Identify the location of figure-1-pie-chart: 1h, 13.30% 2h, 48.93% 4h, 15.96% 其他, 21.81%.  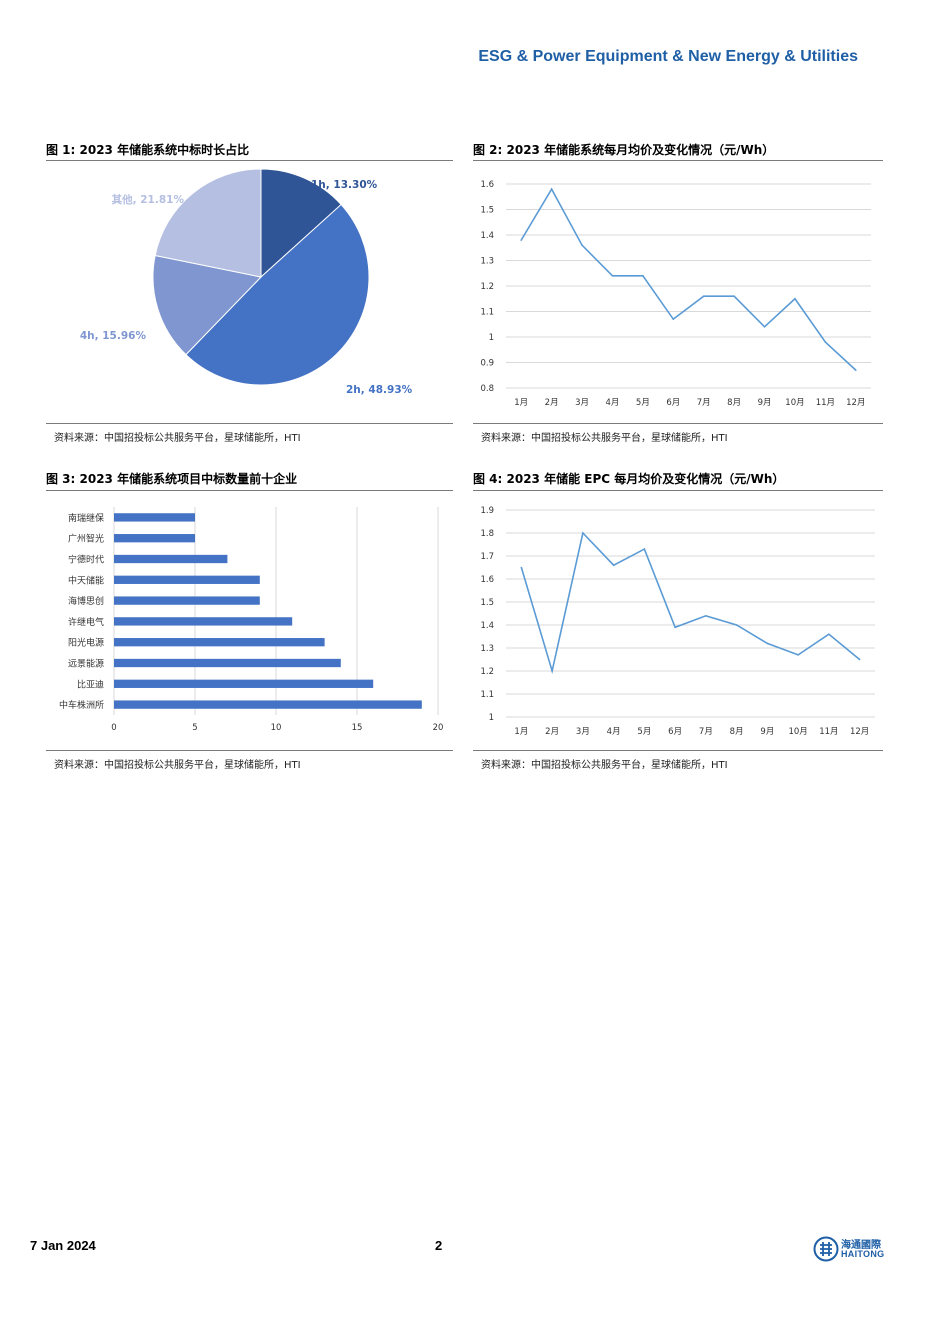
(246, 282).